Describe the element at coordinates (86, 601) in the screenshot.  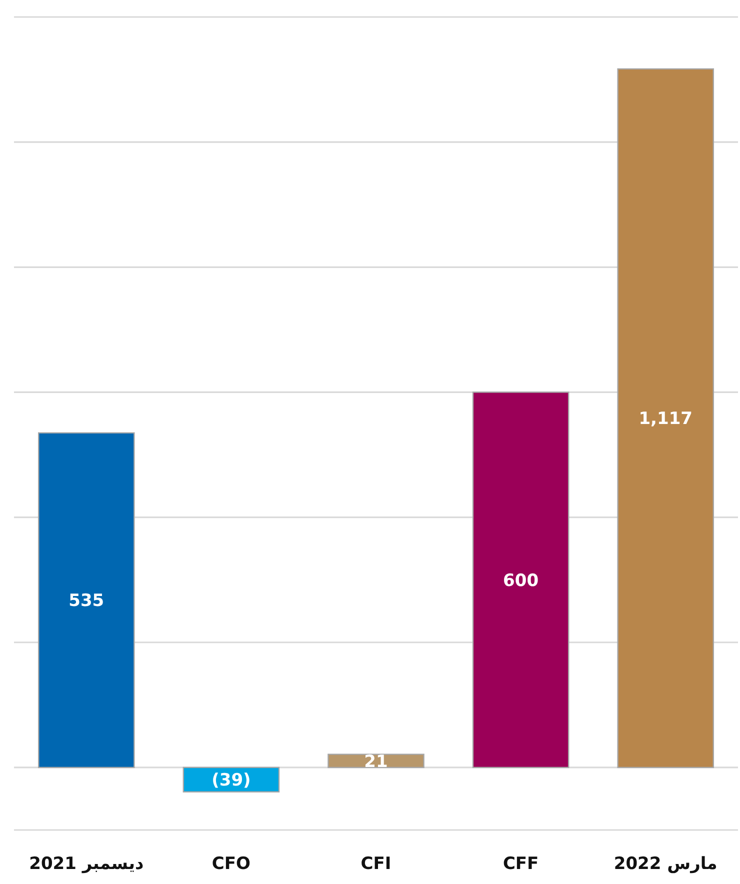
I see `data-label: 535` at that location.